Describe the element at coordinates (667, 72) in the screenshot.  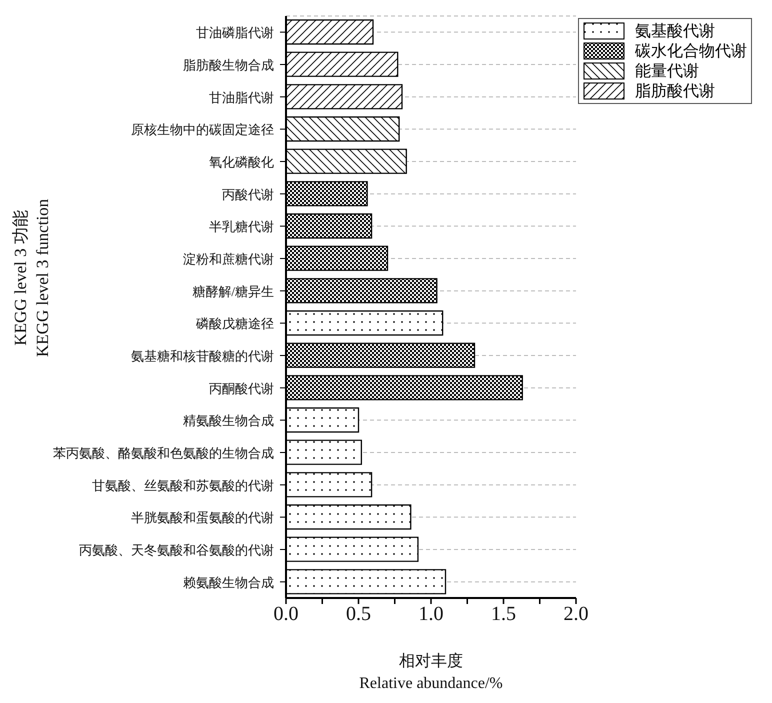
I see `legend-label: 能量代谢` at that location.